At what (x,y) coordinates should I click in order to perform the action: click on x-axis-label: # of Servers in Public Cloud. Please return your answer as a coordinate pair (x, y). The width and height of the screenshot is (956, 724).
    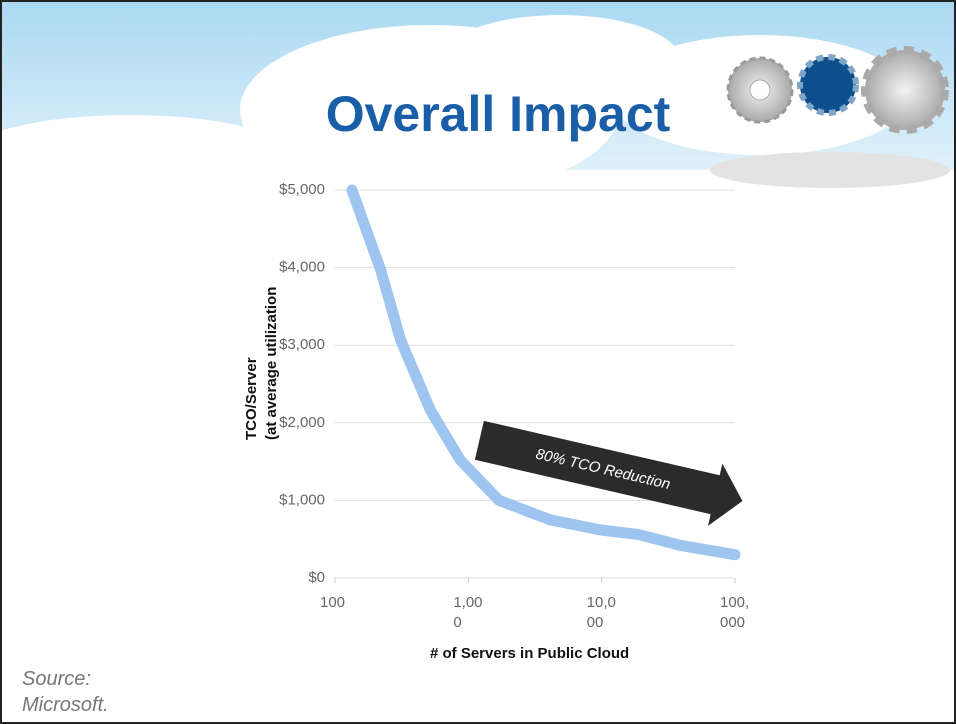
    Looking at the image, I should click on (530, 653).